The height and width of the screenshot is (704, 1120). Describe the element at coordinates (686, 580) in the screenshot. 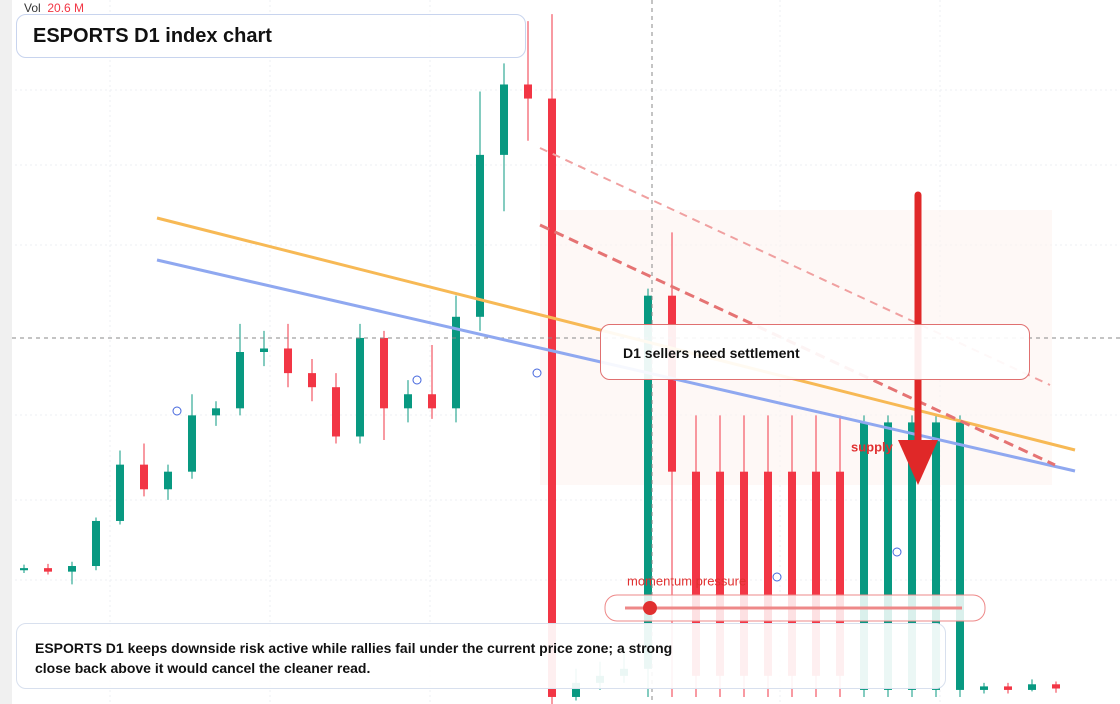

I see `label: momentum pressure` at that location.